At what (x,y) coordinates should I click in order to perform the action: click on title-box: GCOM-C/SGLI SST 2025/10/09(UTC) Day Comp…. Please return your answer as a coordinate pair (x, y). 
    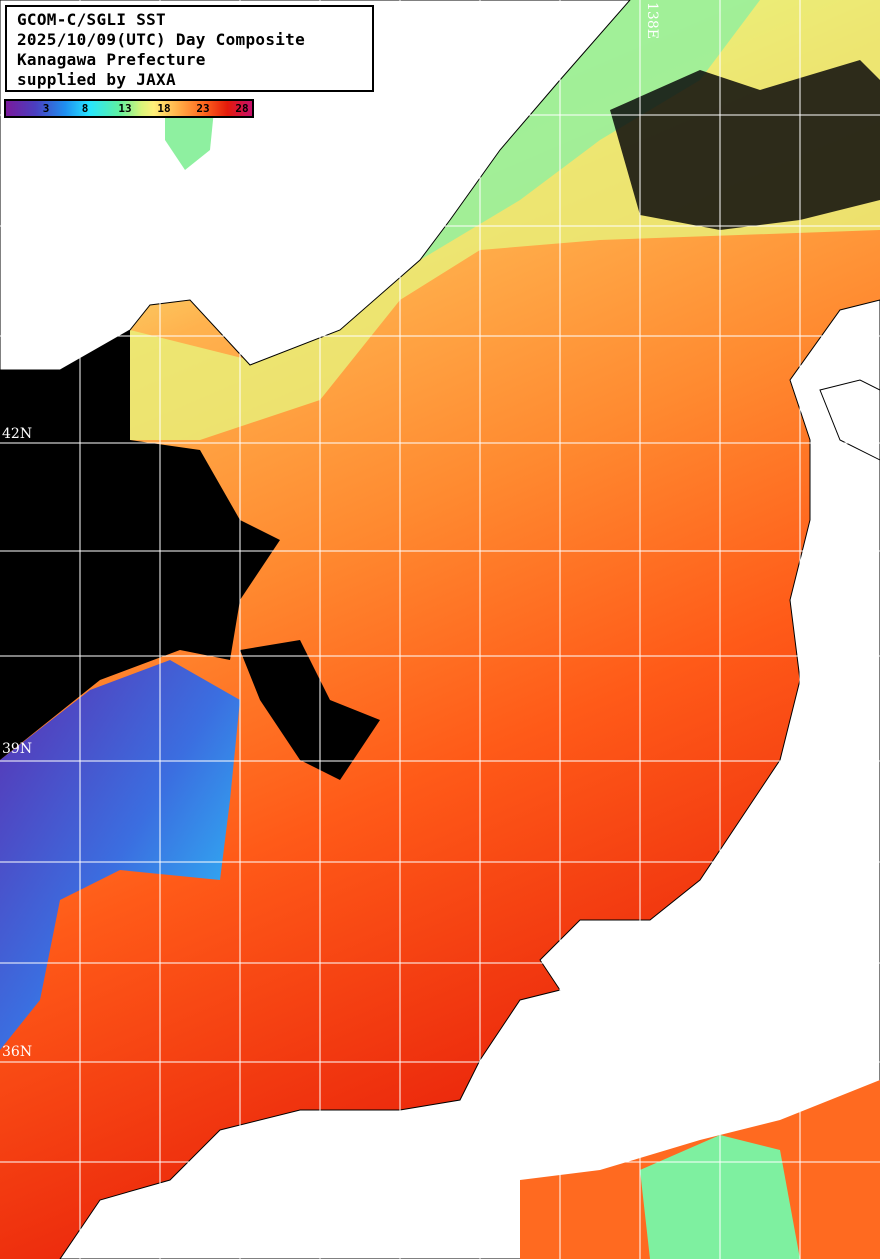
    Looking at the image, I should click on (189, 48).